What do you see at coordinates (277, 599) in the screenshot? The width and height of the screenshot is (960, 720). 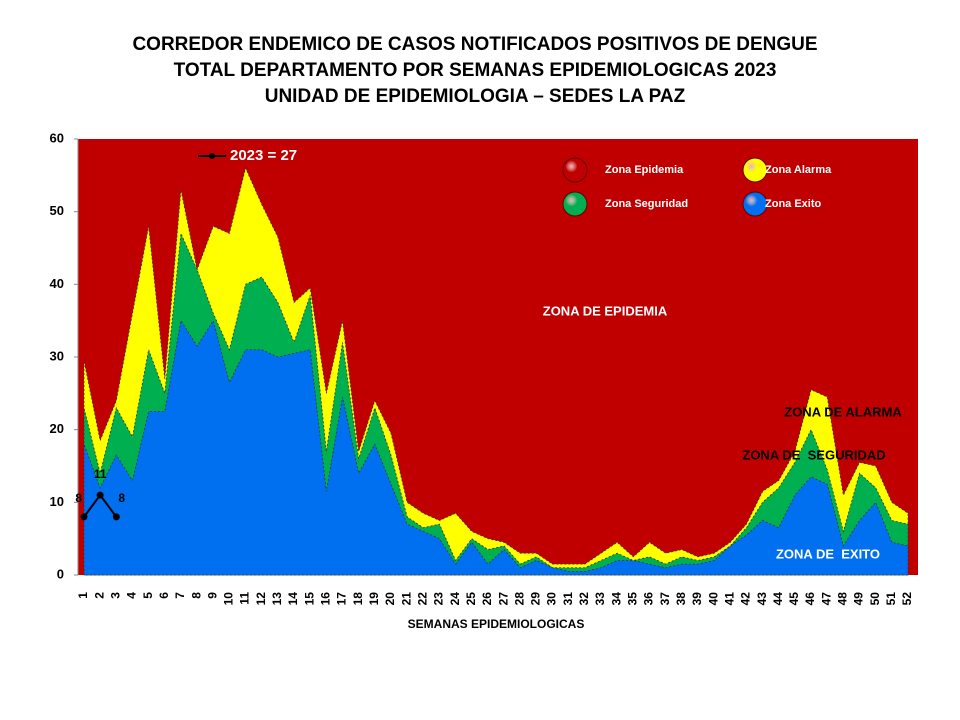 I see `x-tick-label: 13` at bounding box center [277, 599].